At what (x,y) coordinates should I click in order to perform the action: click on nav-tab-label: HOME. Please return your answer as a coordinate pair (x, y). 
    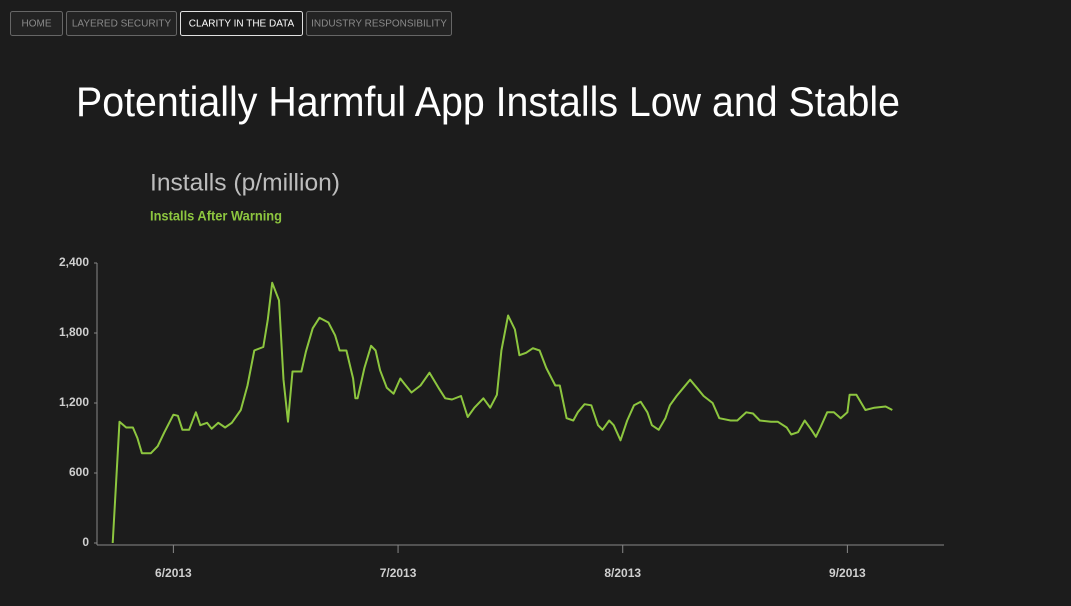
    Looking at the image, I should click on (37, 24).